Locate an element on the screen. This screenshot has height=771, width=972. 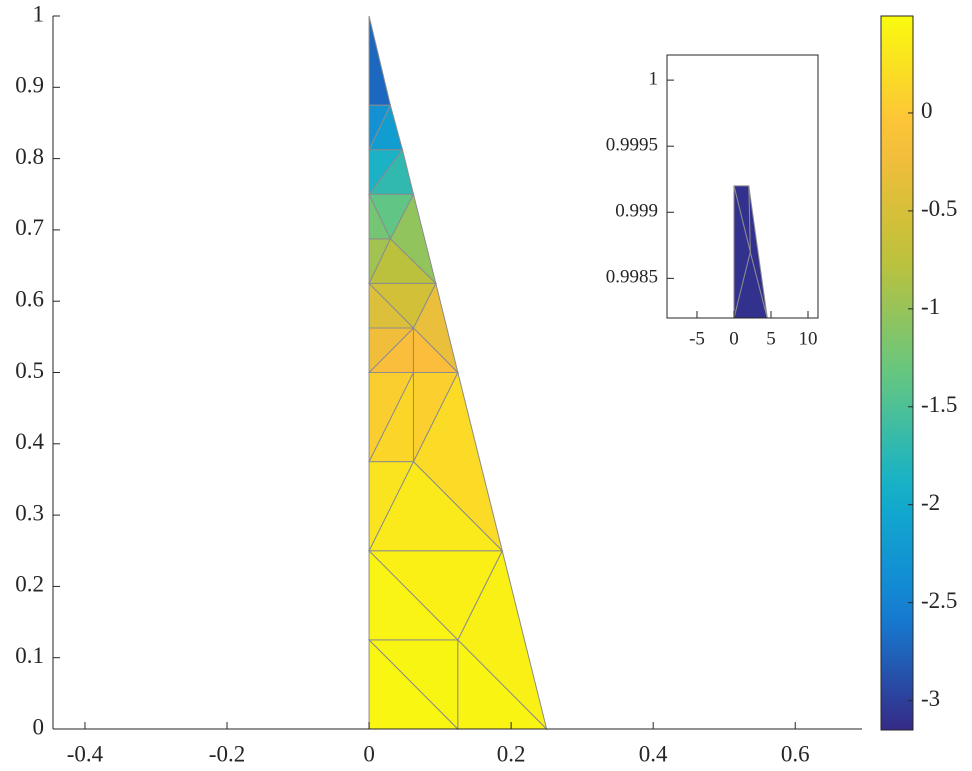
colorbar-tick-label: -3 is located at coordinates (930, 698).